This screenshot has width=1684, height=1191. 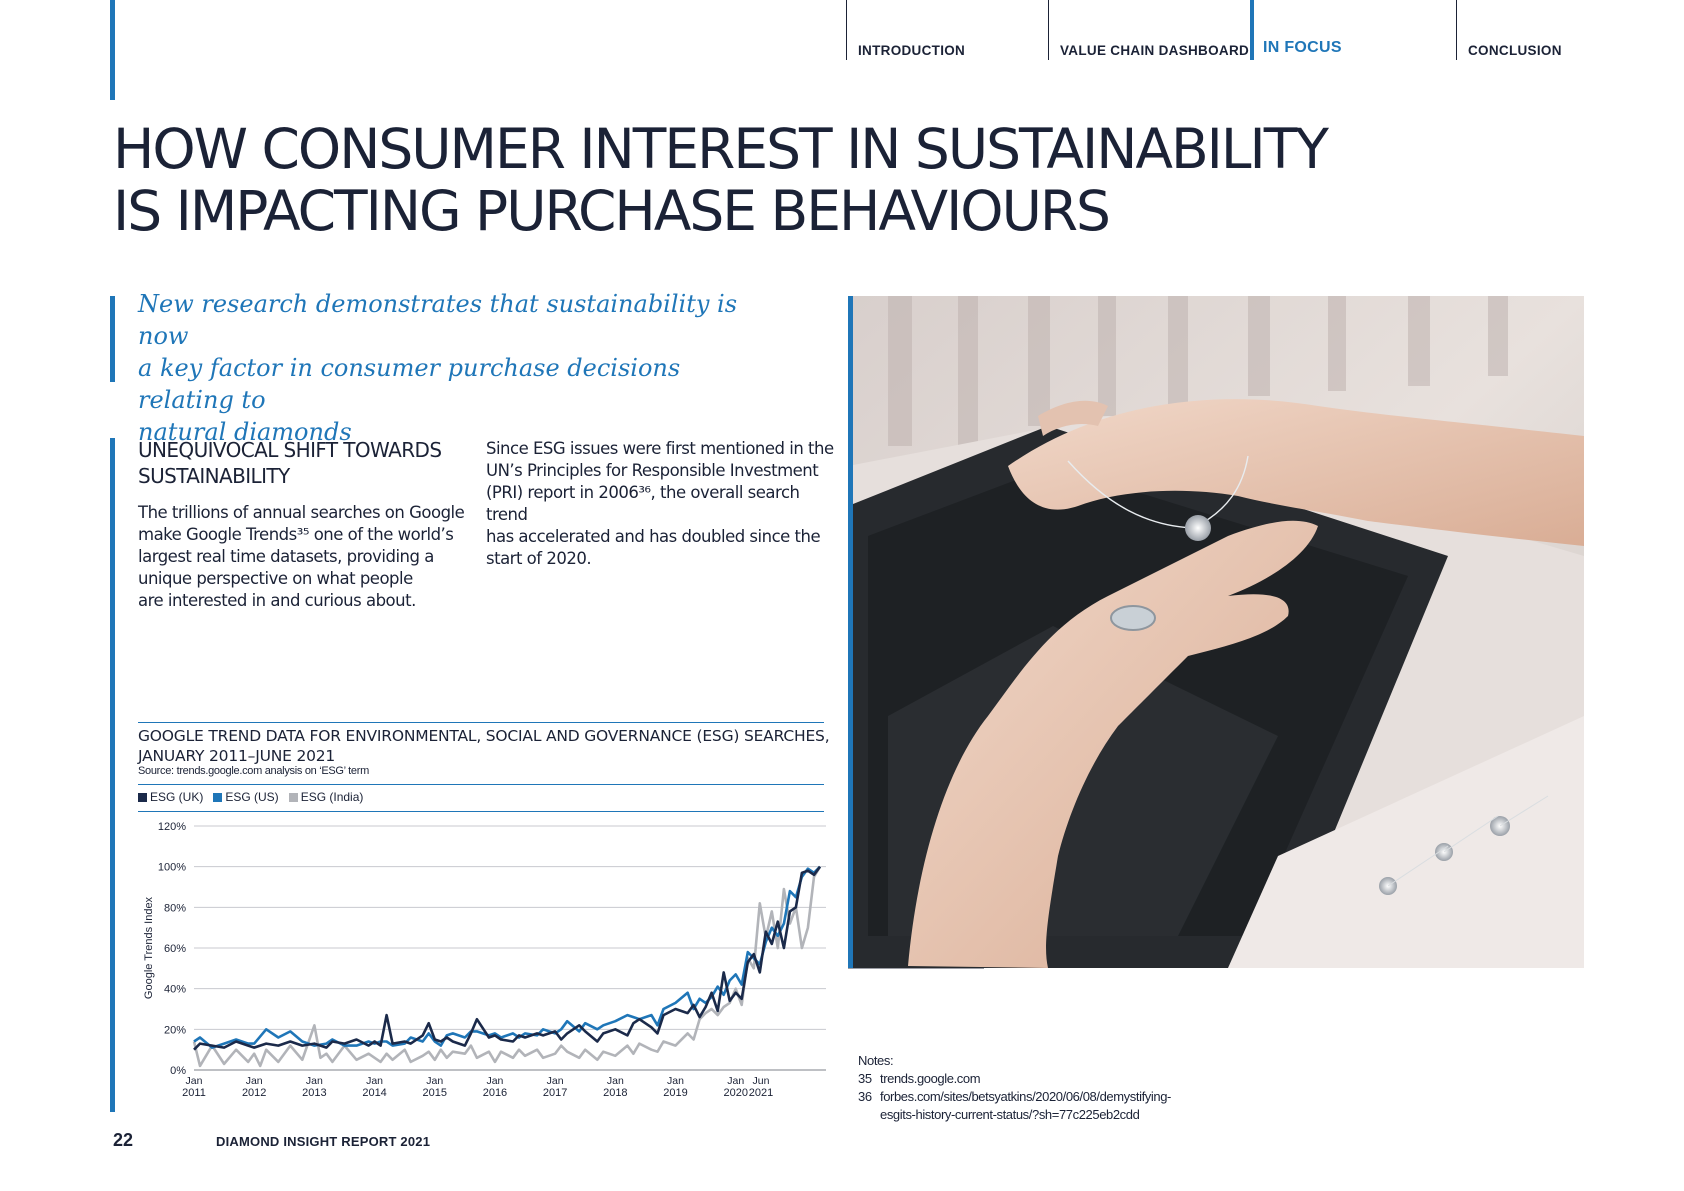 What do you see at coordinates (149, 947) in the screenshot?
I see `y-axis-label: Google Trends Index` at bounding box center [149, 947].